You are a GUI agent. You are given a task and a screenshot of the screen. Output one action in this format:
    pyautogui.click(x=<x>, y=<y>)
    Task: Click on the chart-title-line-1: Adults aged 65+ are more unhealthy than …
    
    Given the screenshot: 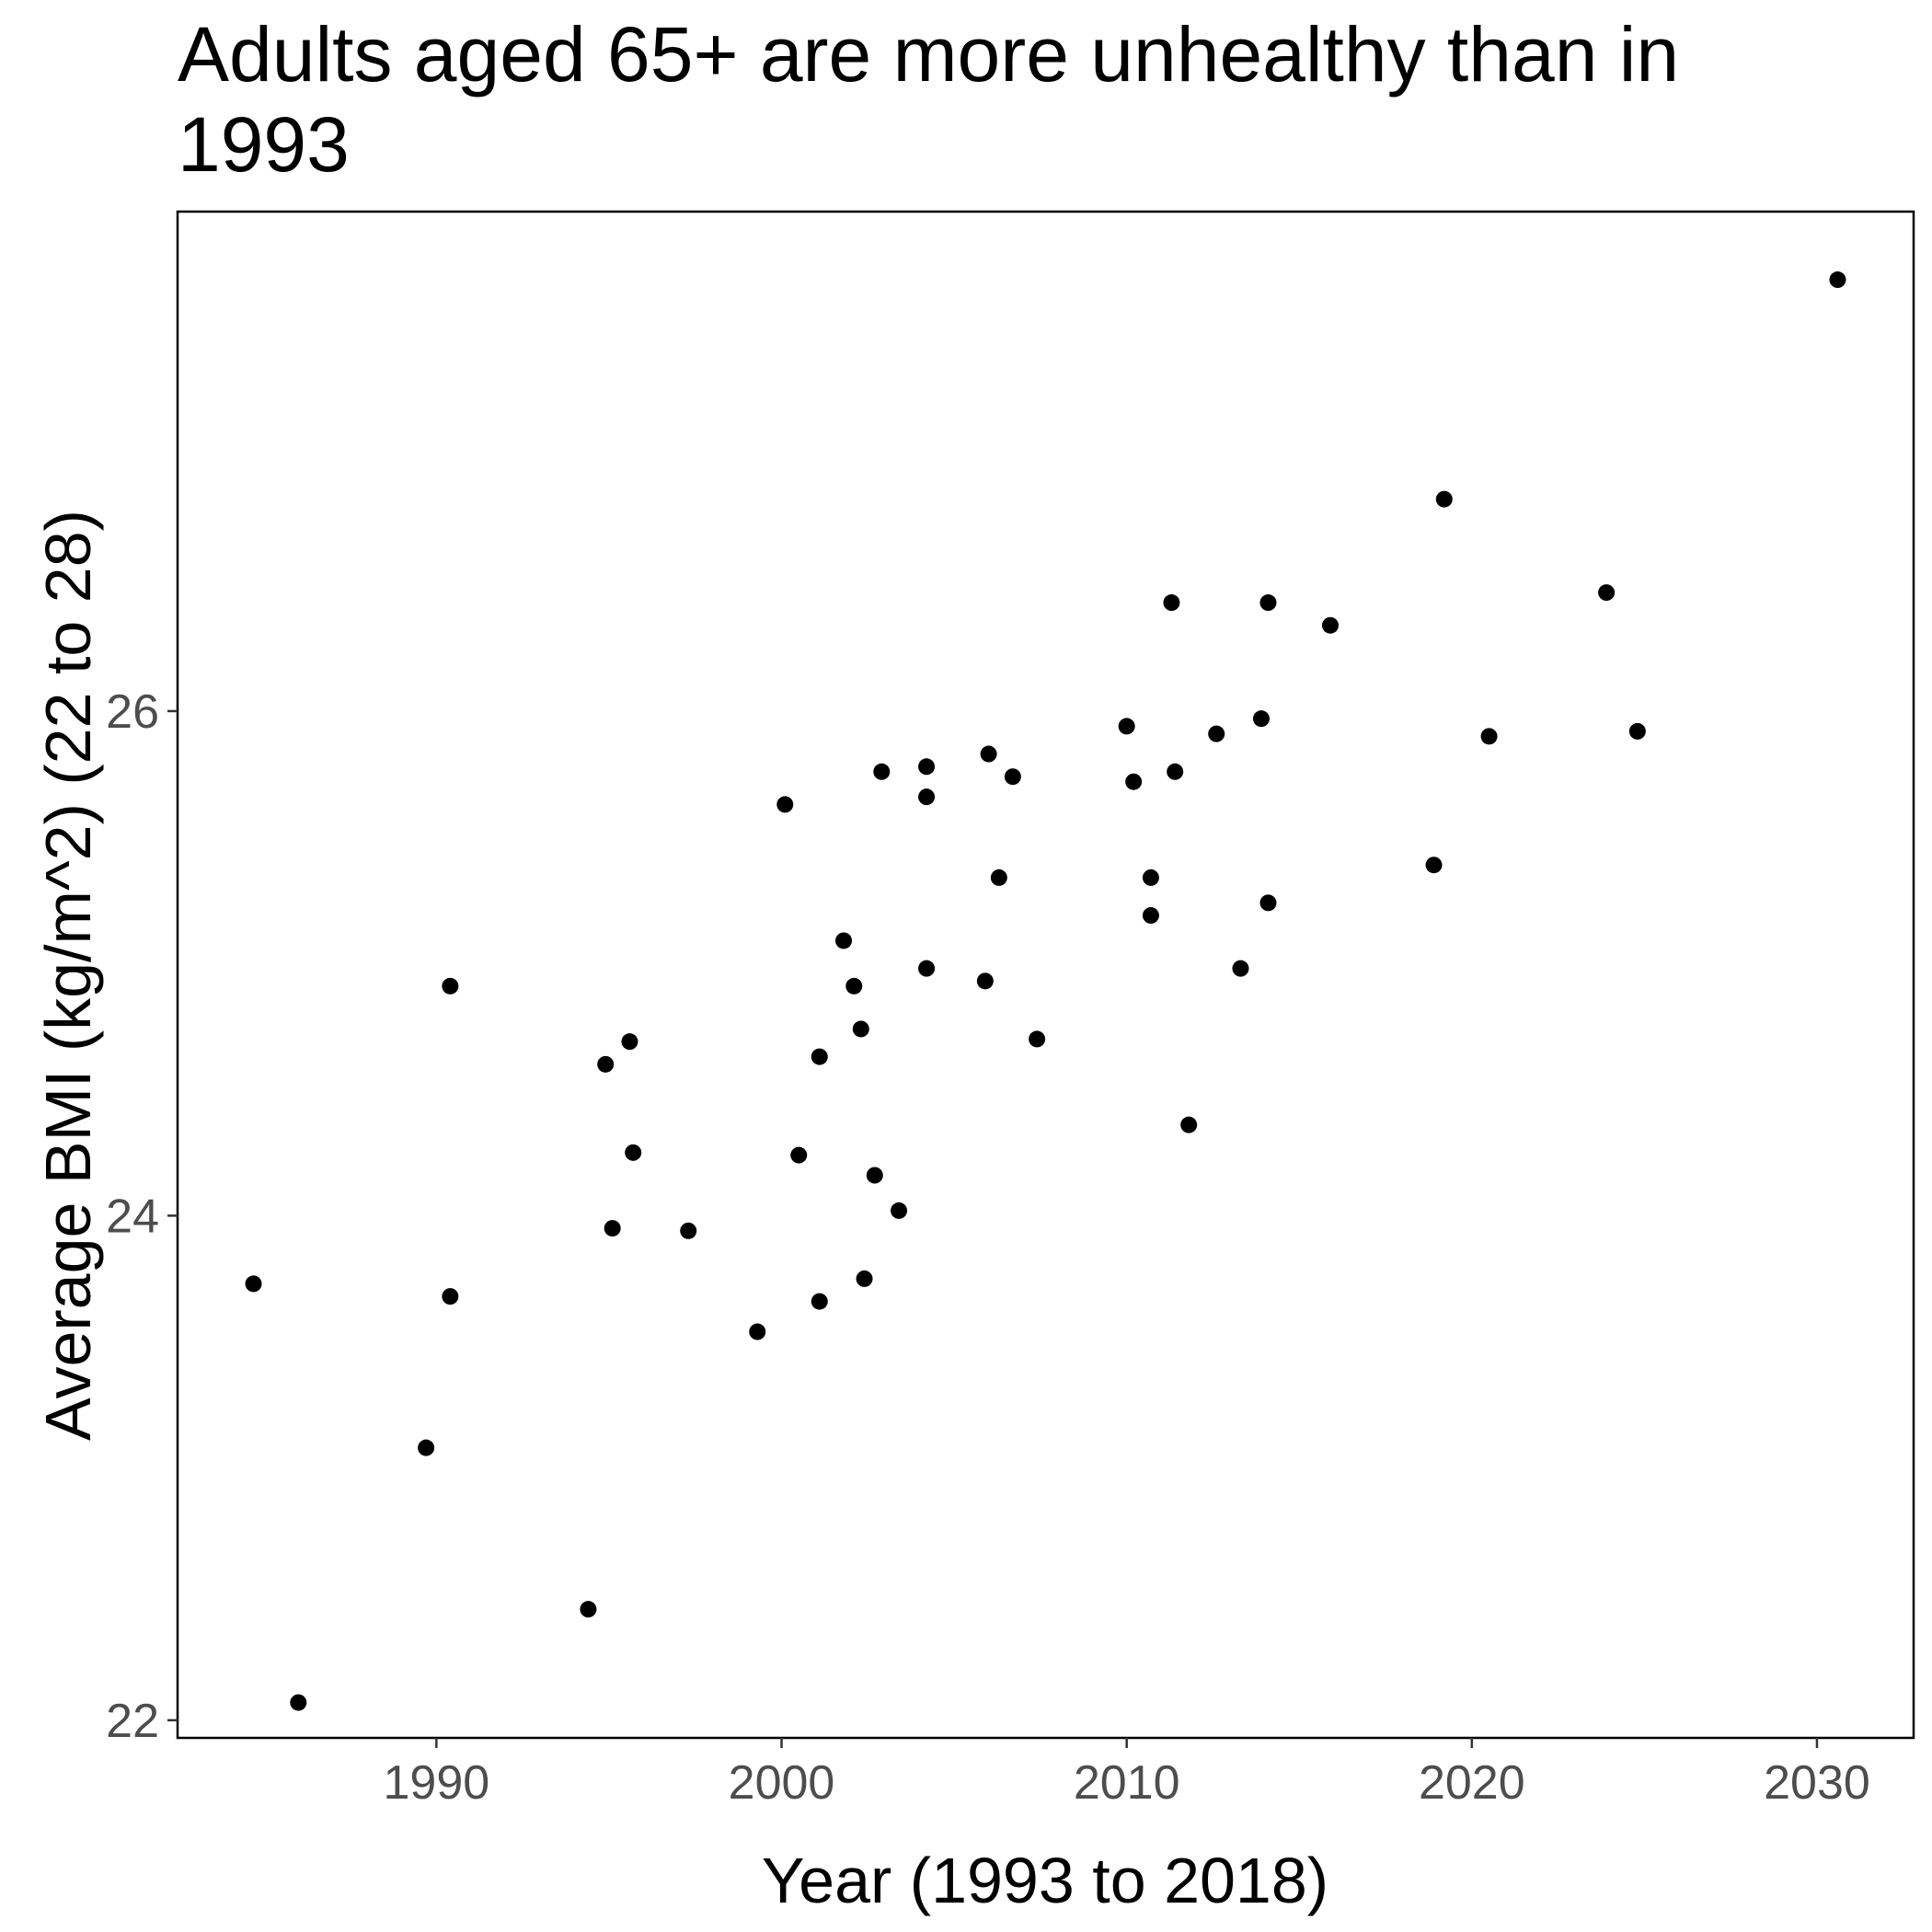 What is the action you would take?
    pyautogui.click(x=928, y=54)
    